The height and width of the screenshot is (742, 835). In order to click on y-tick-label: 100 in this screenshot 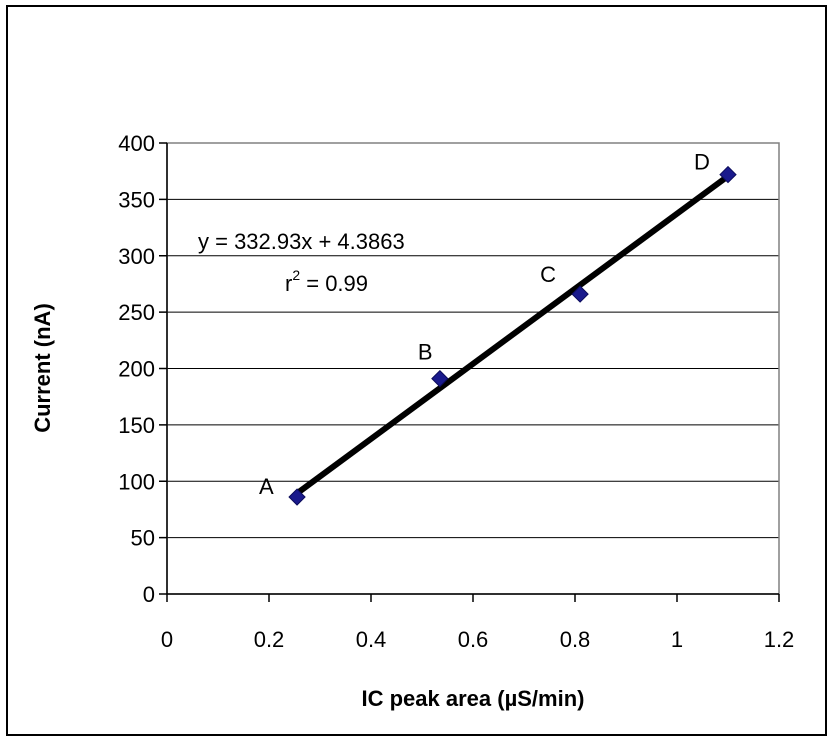, I will do `click(136, 481)`.